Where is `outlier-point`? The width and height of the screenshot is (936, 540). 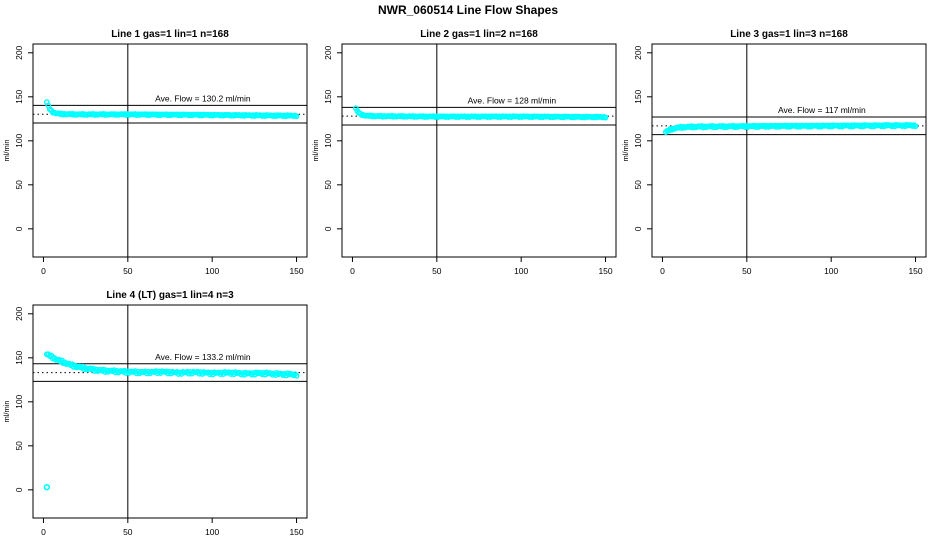 outlier-point is located at coordinates (47, 487).